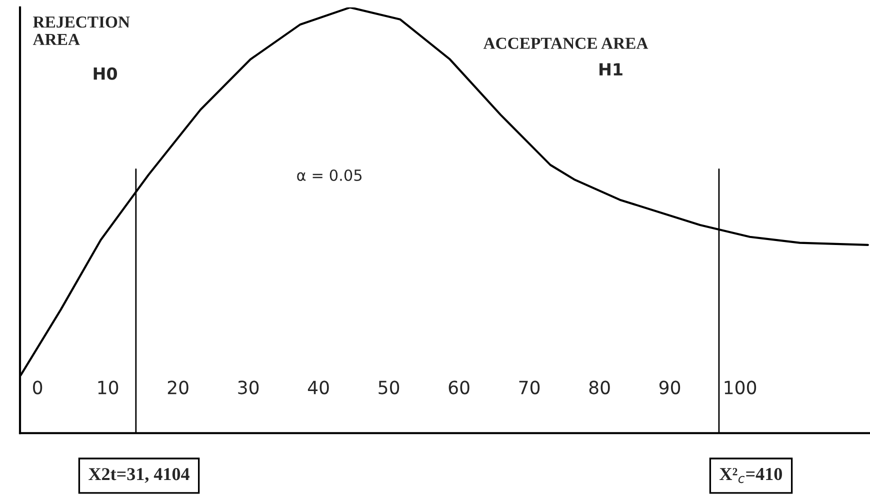 The height and width of the screenshot is (495, 870). I want to click on x-tick-label: 0, so click(37, 387).